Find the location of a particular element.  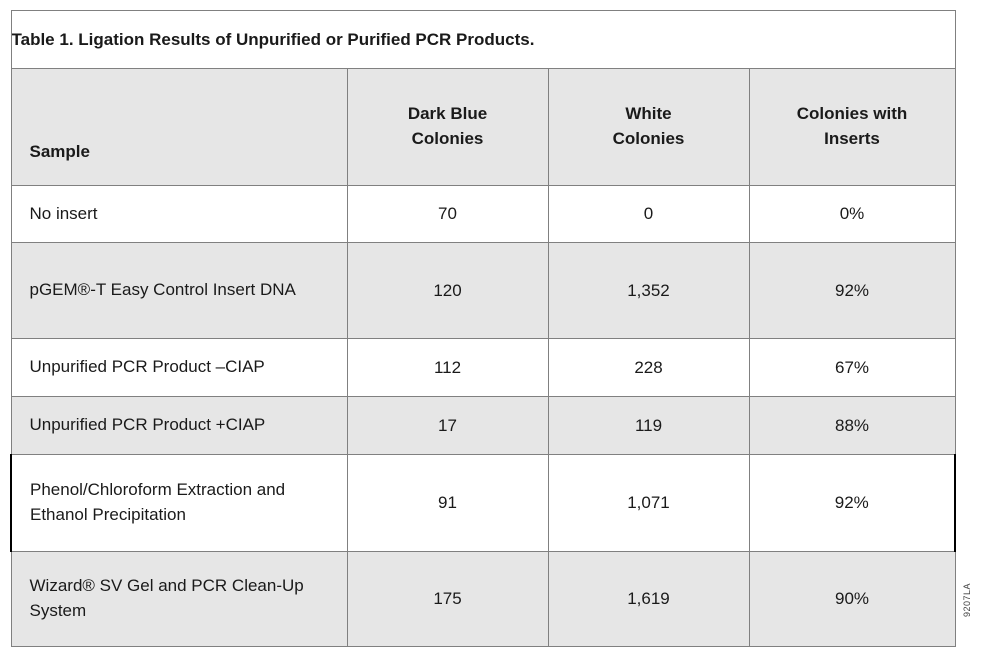

dark-blue-colonies-cell: 120 is located at coordinates (447, 290).